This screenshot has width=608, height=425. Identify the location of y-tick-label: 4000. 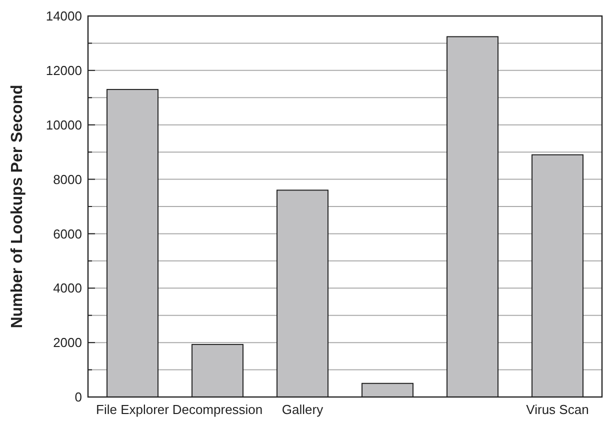
(67, 288).